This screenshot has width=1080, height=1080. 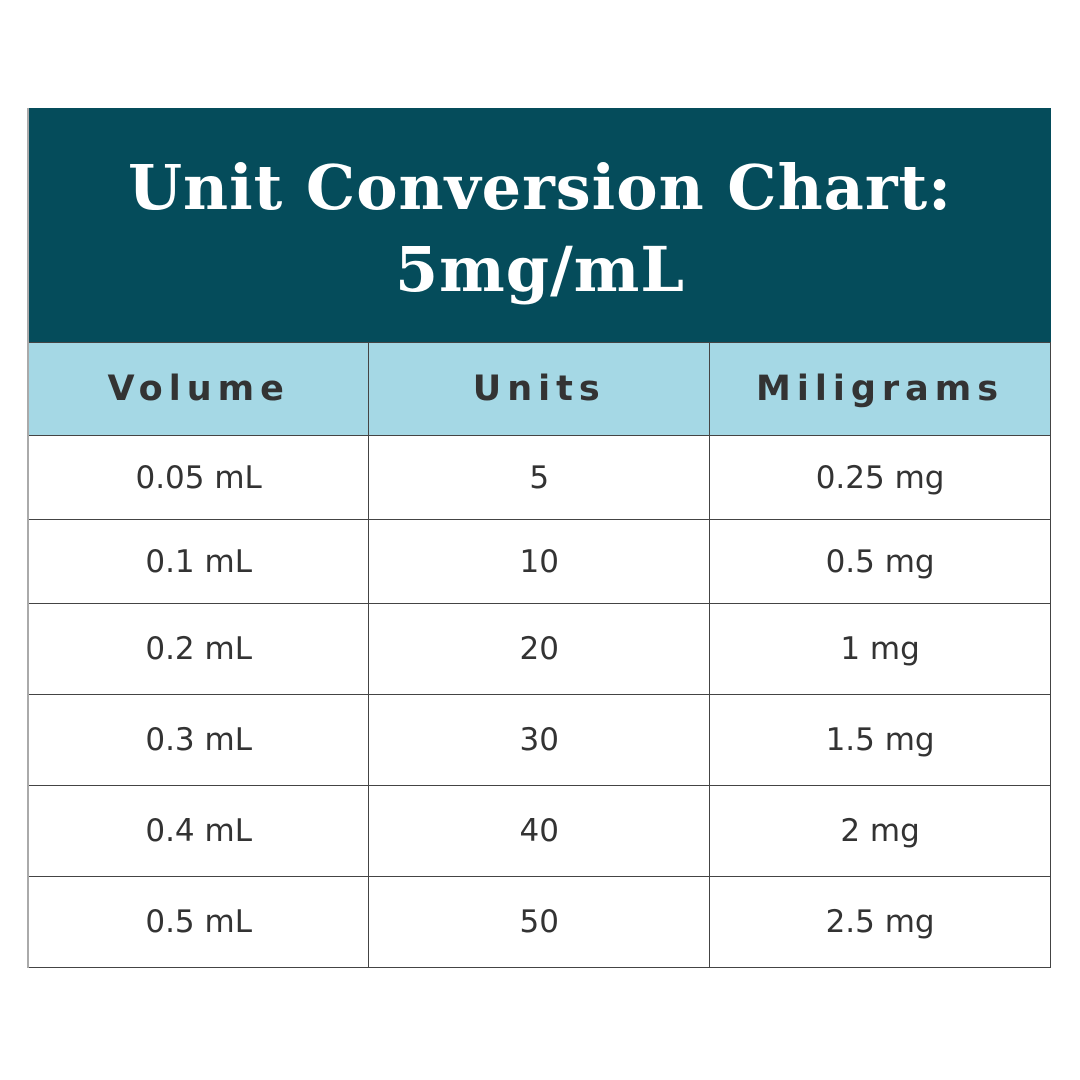 I want to click on table-row: 0.5 mL 50 2.5 mg, so click(x=539, y=922).